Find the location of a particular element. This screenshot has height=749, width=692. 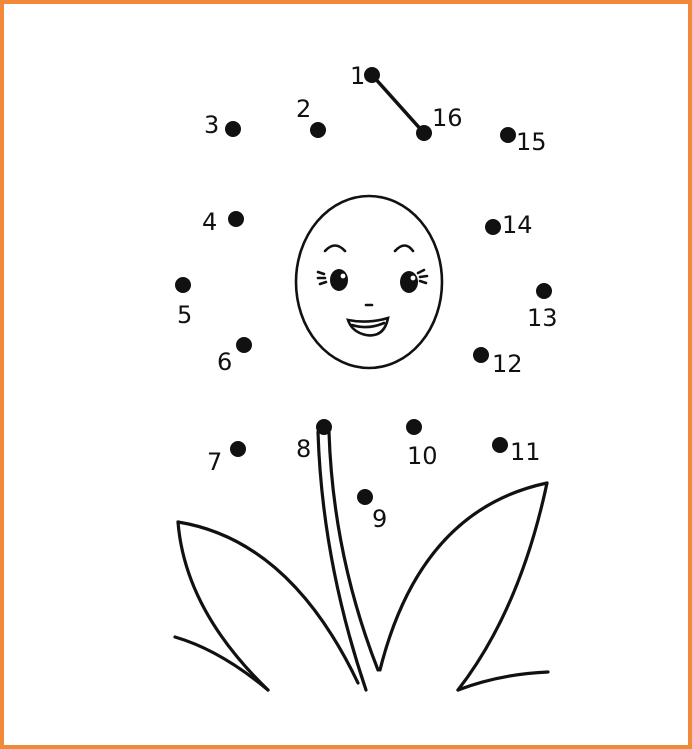

left-leaf is located at coordinates (266, 606).